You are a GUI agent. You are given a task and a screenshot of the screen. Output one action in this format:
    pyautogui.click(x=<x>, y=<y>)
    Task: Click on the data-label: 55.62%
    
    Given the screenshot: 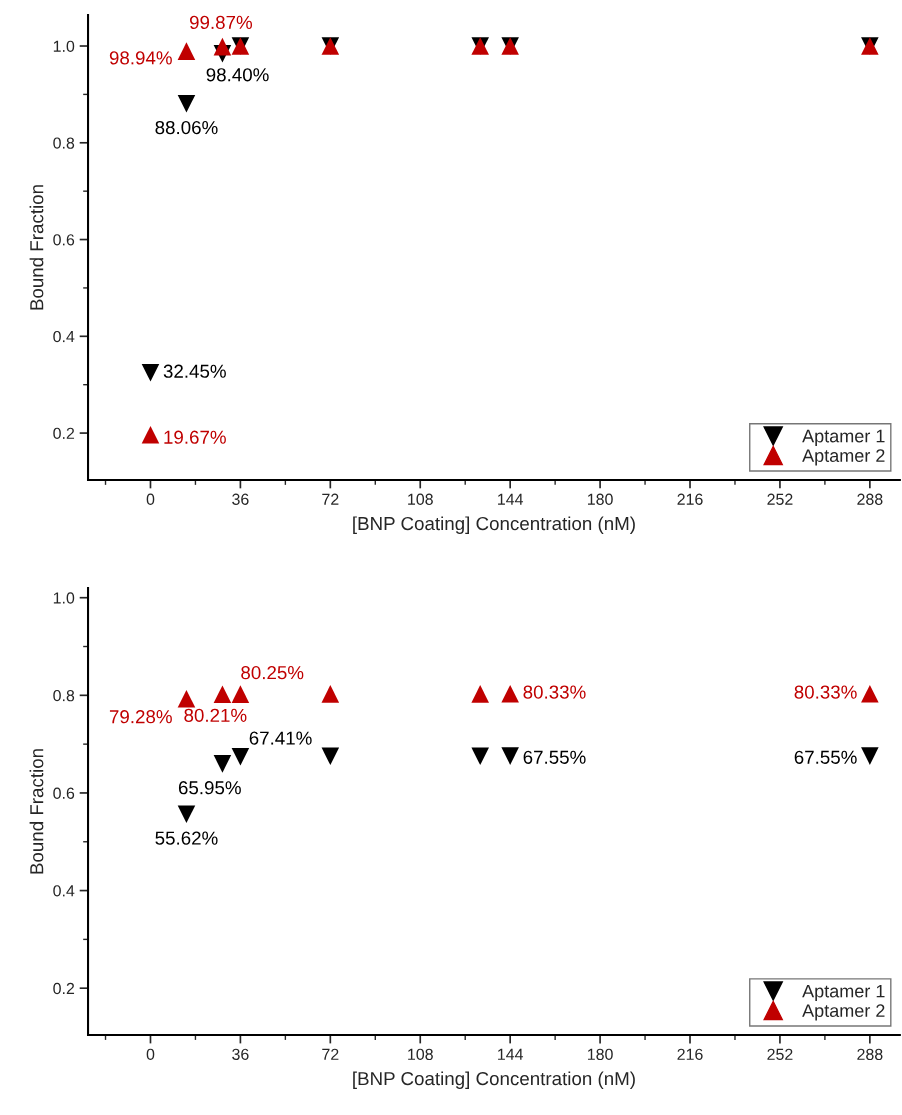 What is the action you would take?
    pyautogui.click(x=186, y=838)
    